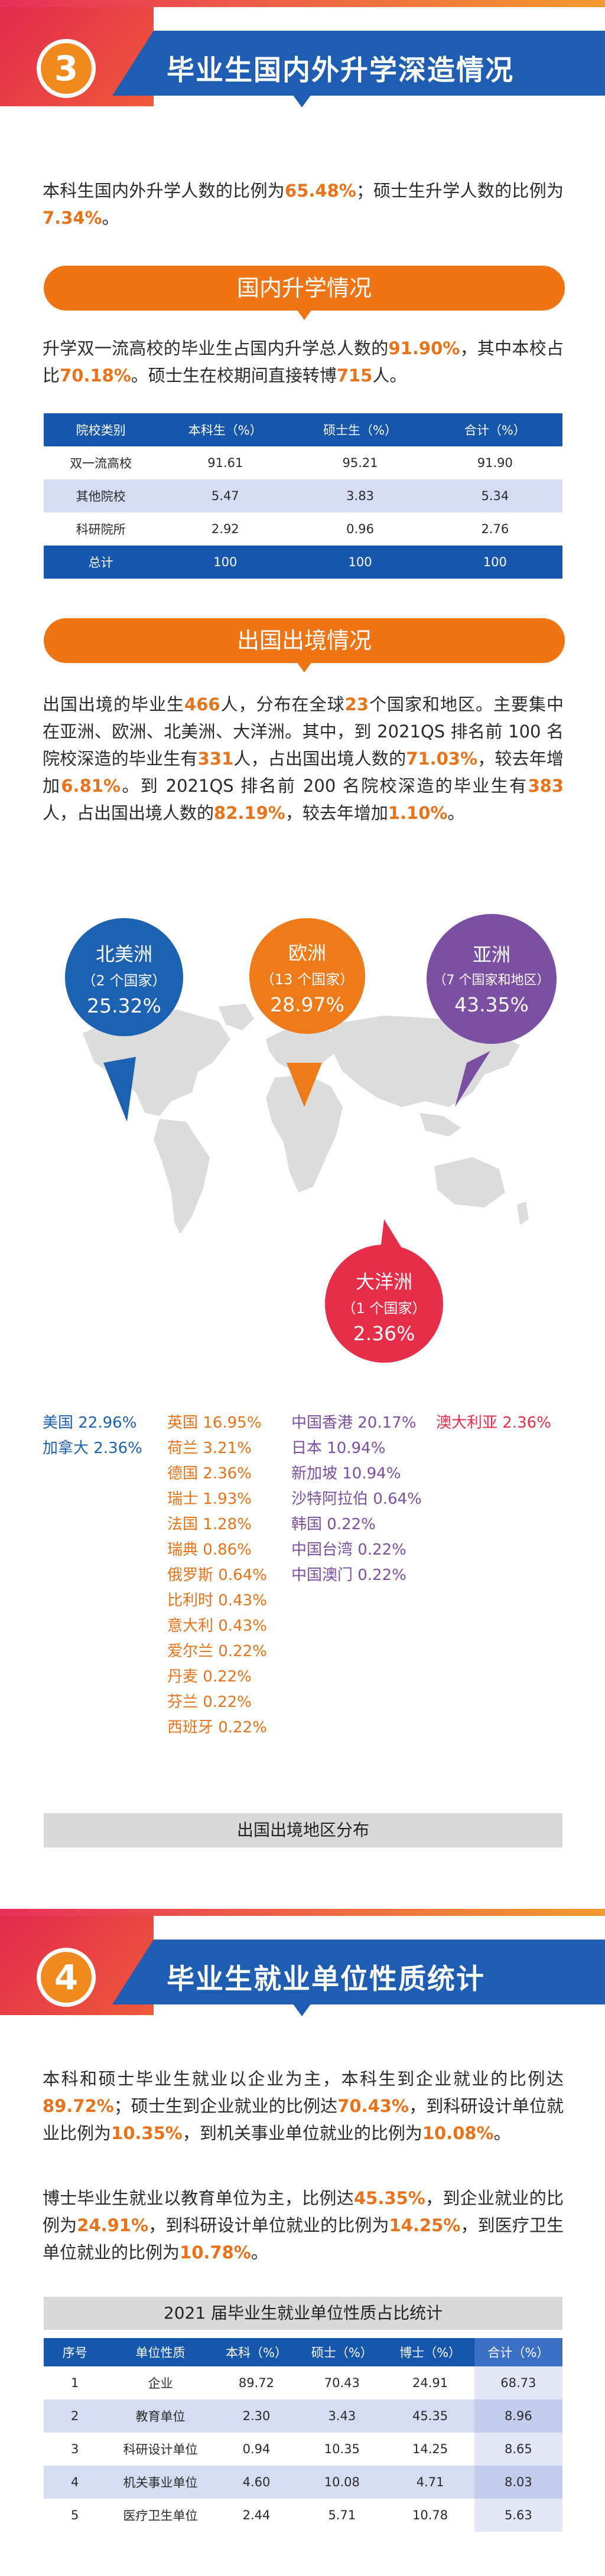 Image resolution: width=605 pixels, height=2576 pixels. What do you see at coordinates (303, 429) in the screenshot?
I see `table-header-row: 院校类别 本科生（%） 硕士生（%） 合计（%）` at bounding box center [303, 429].